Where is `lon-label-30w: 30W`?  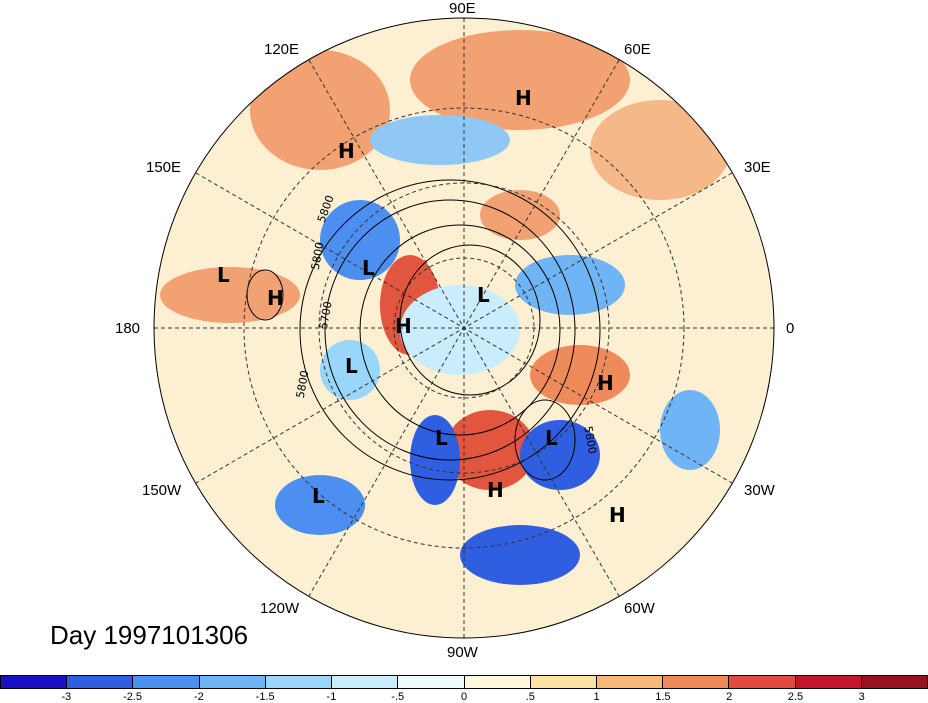 lon-label-30w: 30W is located at coordinates (759, 490).